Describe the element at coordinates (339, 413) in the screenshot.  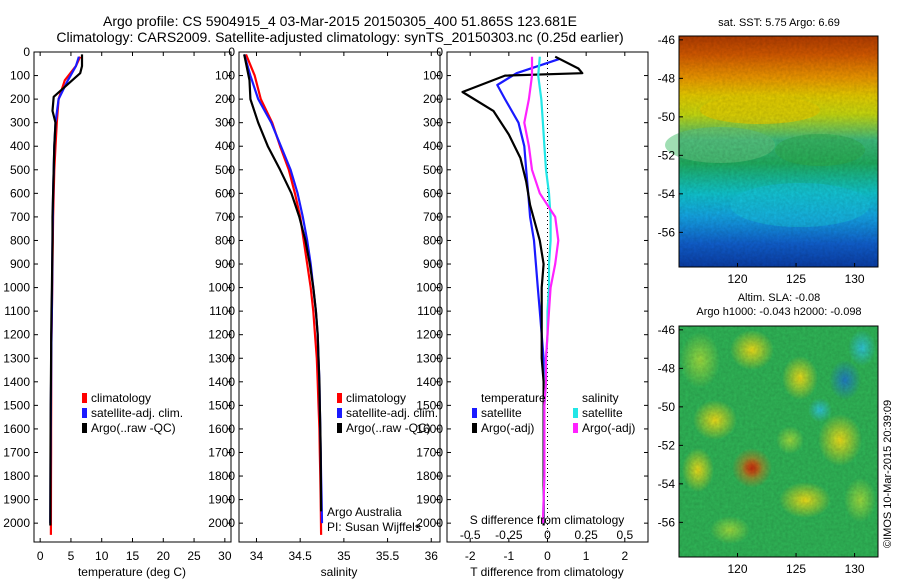
I see `legend-swatch-satellite` at that location.